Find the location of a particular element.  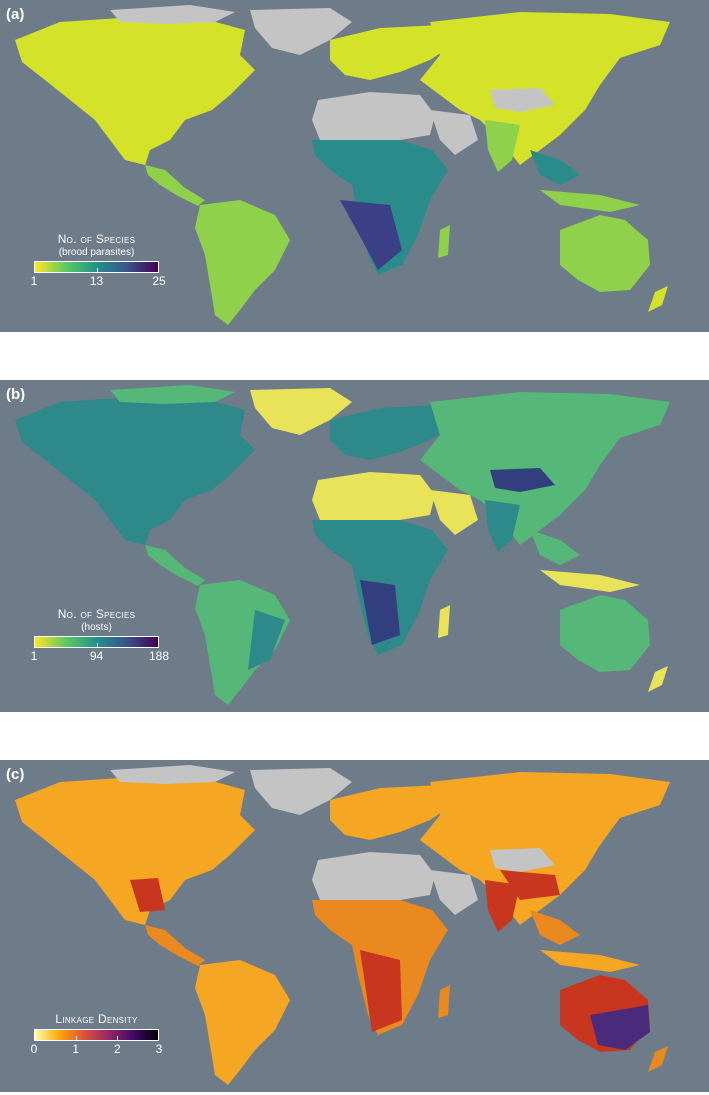

legend-ticks: 1 94 188 is located at coordinates (99, 656).